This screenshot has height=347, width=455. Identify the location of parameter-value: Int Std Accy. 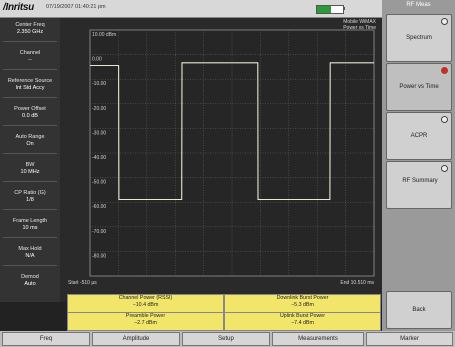
(30, 88).